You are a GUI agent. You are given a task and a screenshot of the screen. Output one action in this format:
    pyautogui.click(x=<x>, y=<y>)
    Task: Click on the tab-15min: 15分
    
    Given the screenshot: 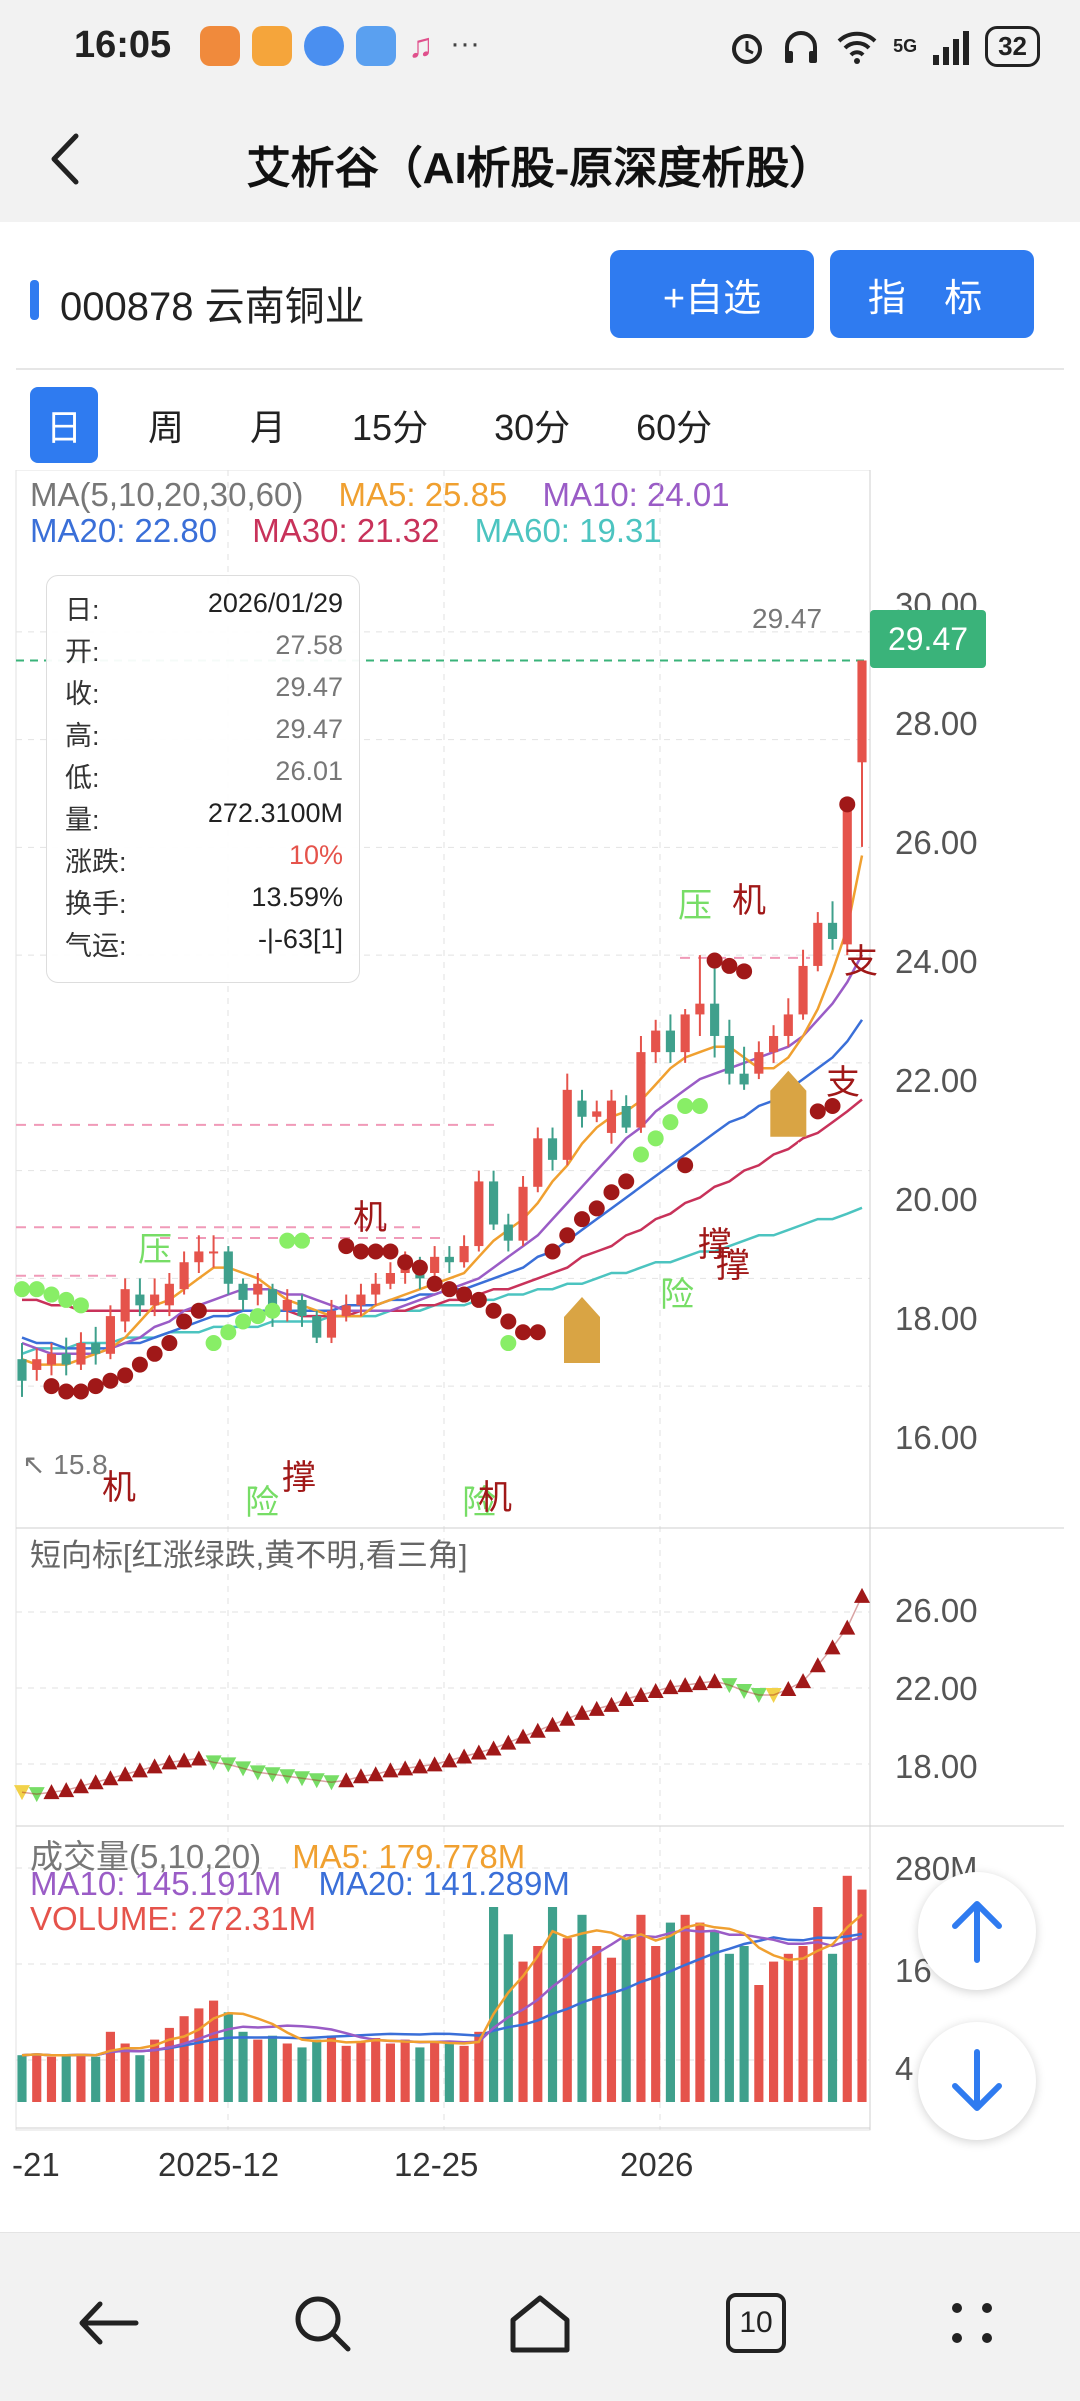 What is the action you would take?
    pyautogui.click(x=390, y=427)
    